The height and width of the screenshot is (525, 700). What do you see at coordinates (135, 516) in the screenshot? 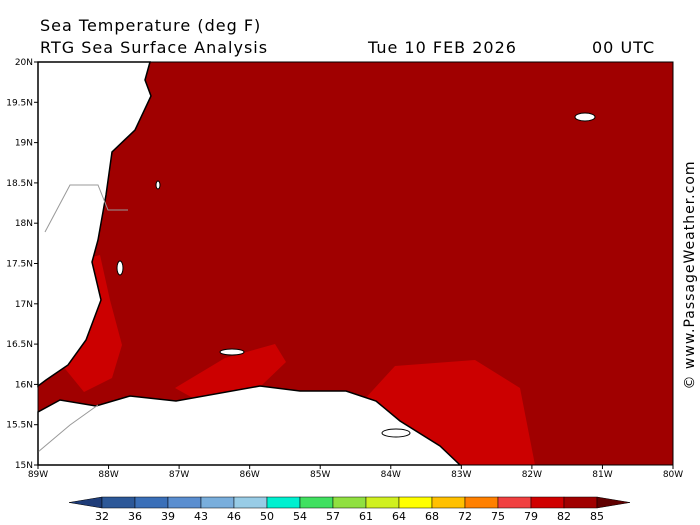
I see `colorbar-label: 36` at bounding box center [135, 516].